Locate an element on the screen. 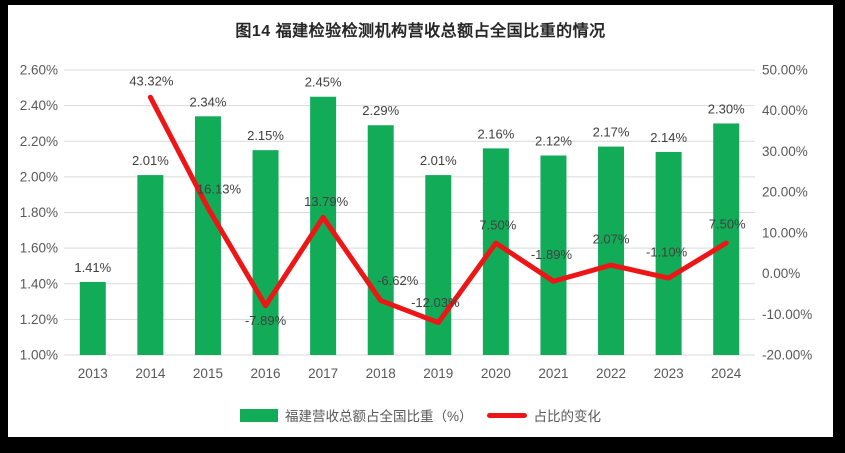  bar-data-label: 2.12% is located at coordinates (553, 141).